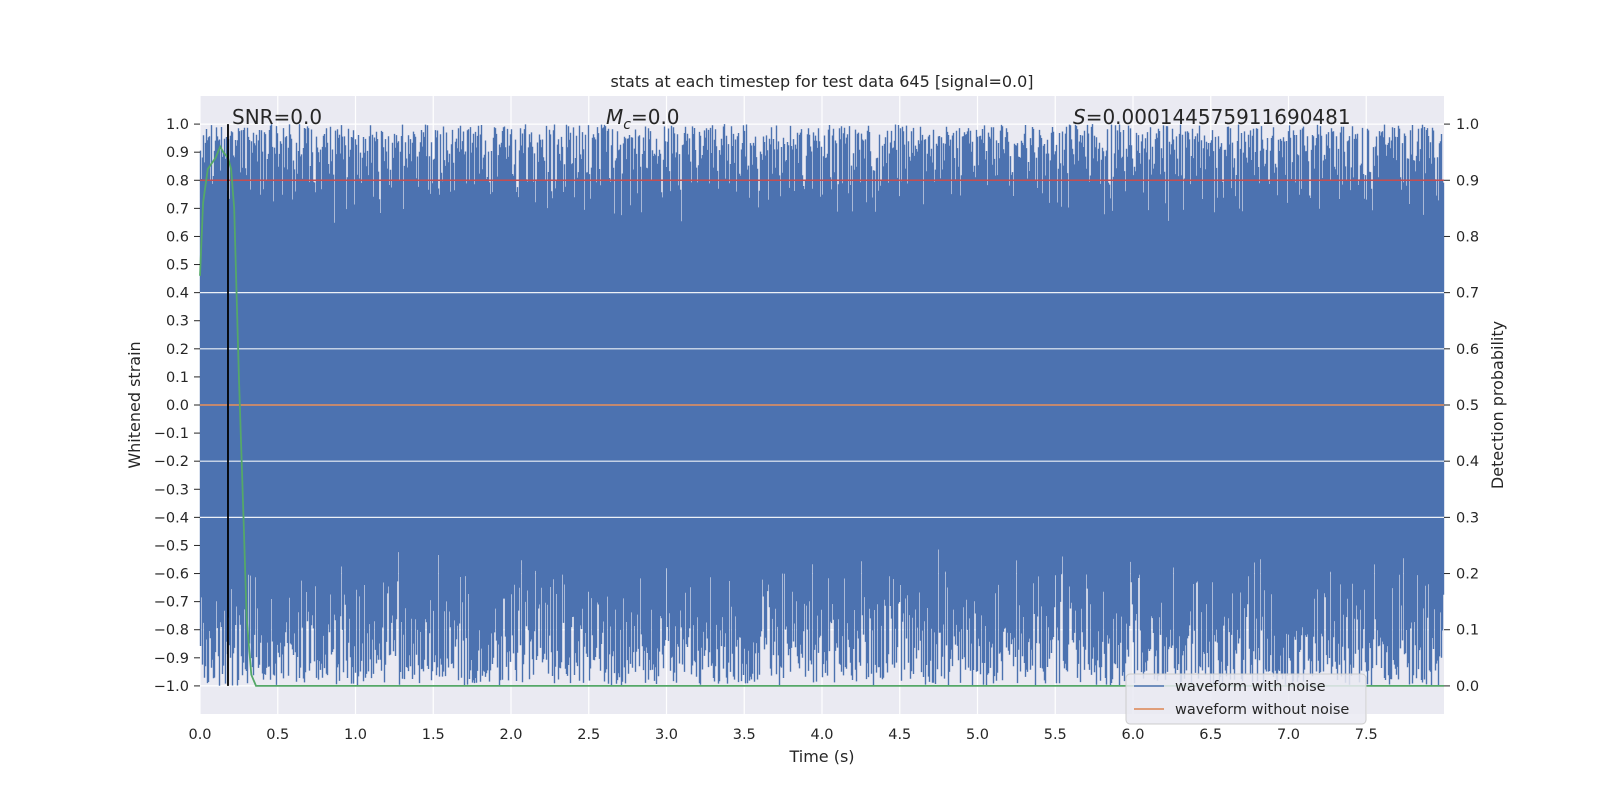  I want to click on y2-tick-label: 0.4, so click(1467, 462).